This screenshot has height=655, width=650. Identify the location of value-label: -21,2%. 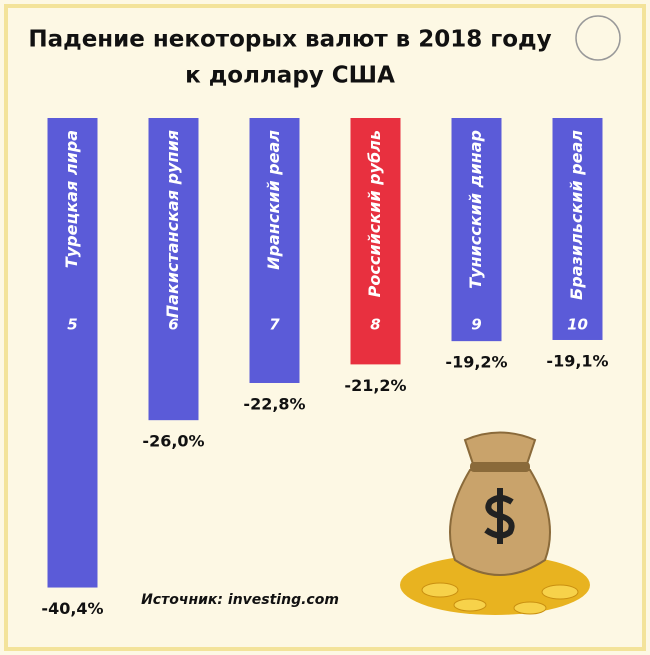
(375, 385).